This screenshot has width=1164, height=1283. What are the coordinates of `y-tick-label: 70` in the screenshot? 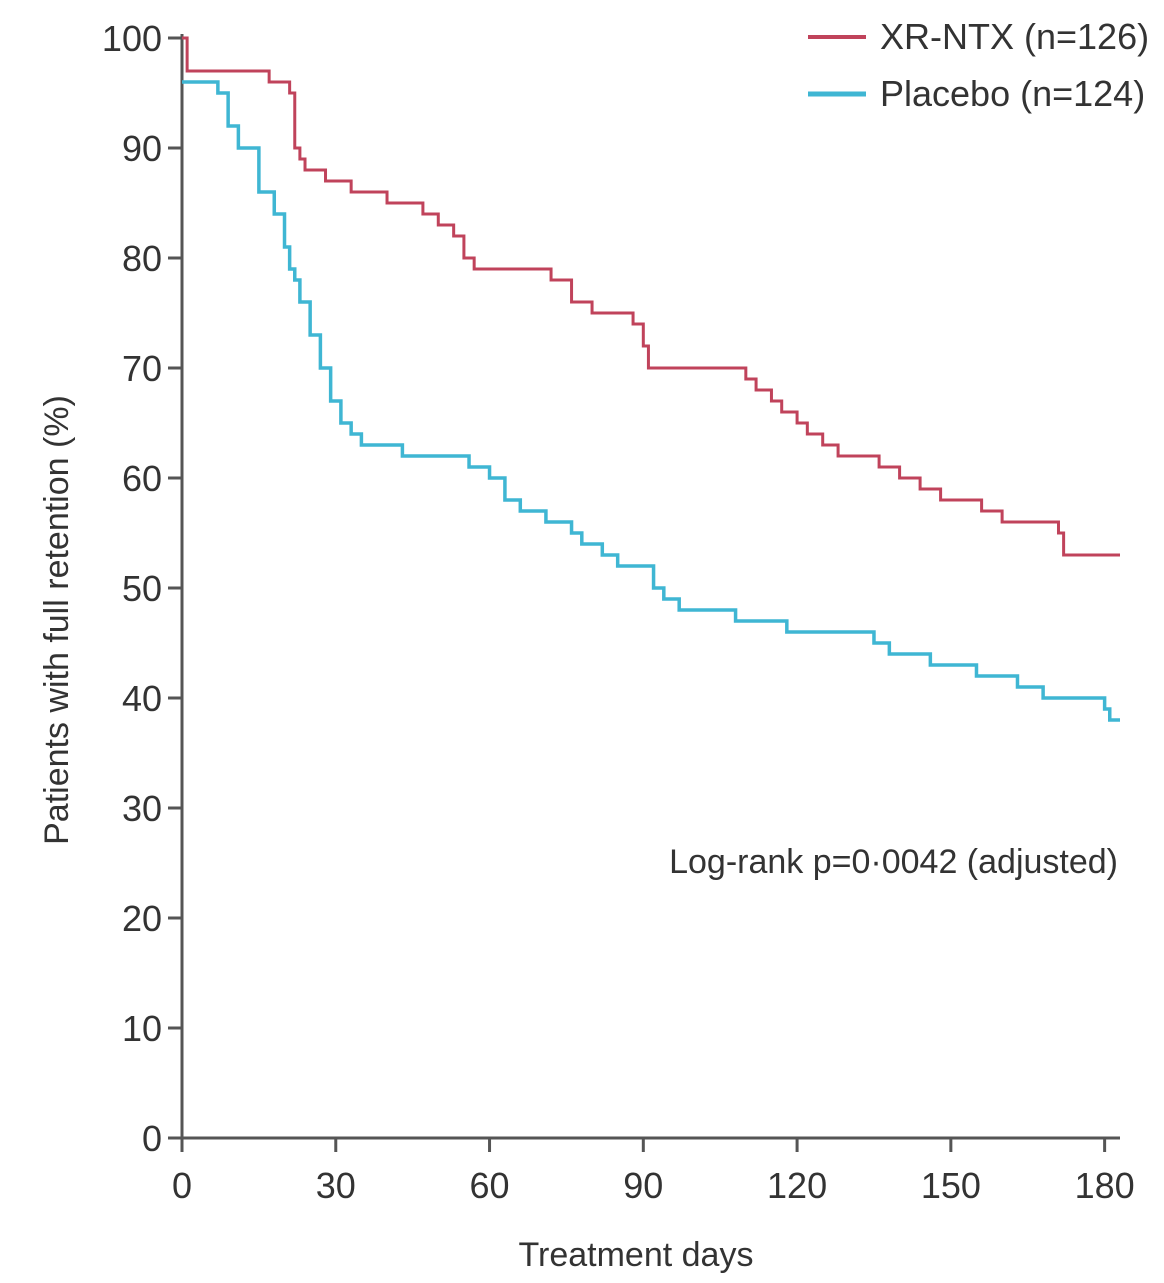 It's located at (142, 368).